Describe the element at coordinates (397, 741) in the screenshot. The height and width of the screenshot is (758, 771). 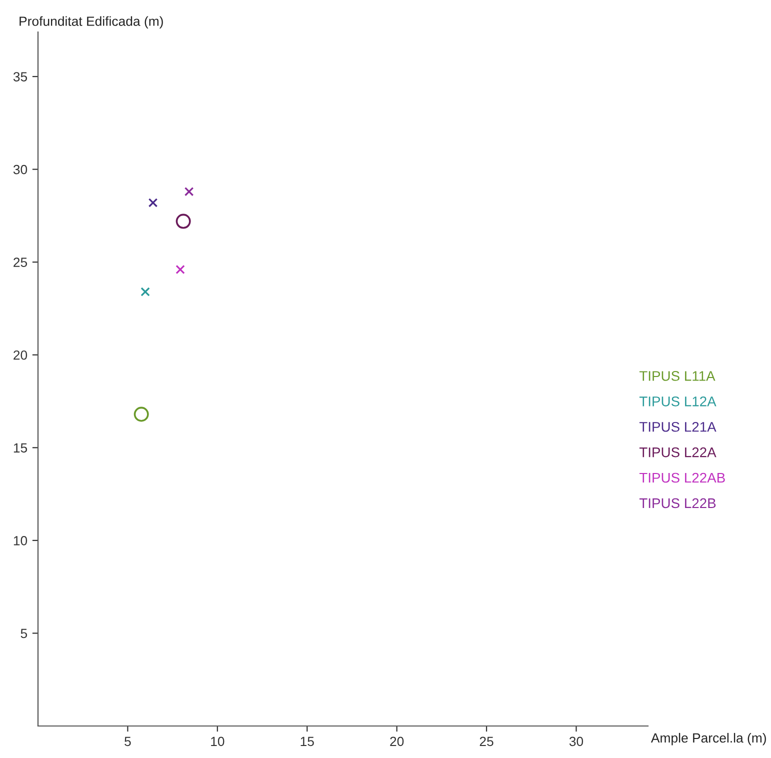
I see `x-tick-label: 20` at that location.